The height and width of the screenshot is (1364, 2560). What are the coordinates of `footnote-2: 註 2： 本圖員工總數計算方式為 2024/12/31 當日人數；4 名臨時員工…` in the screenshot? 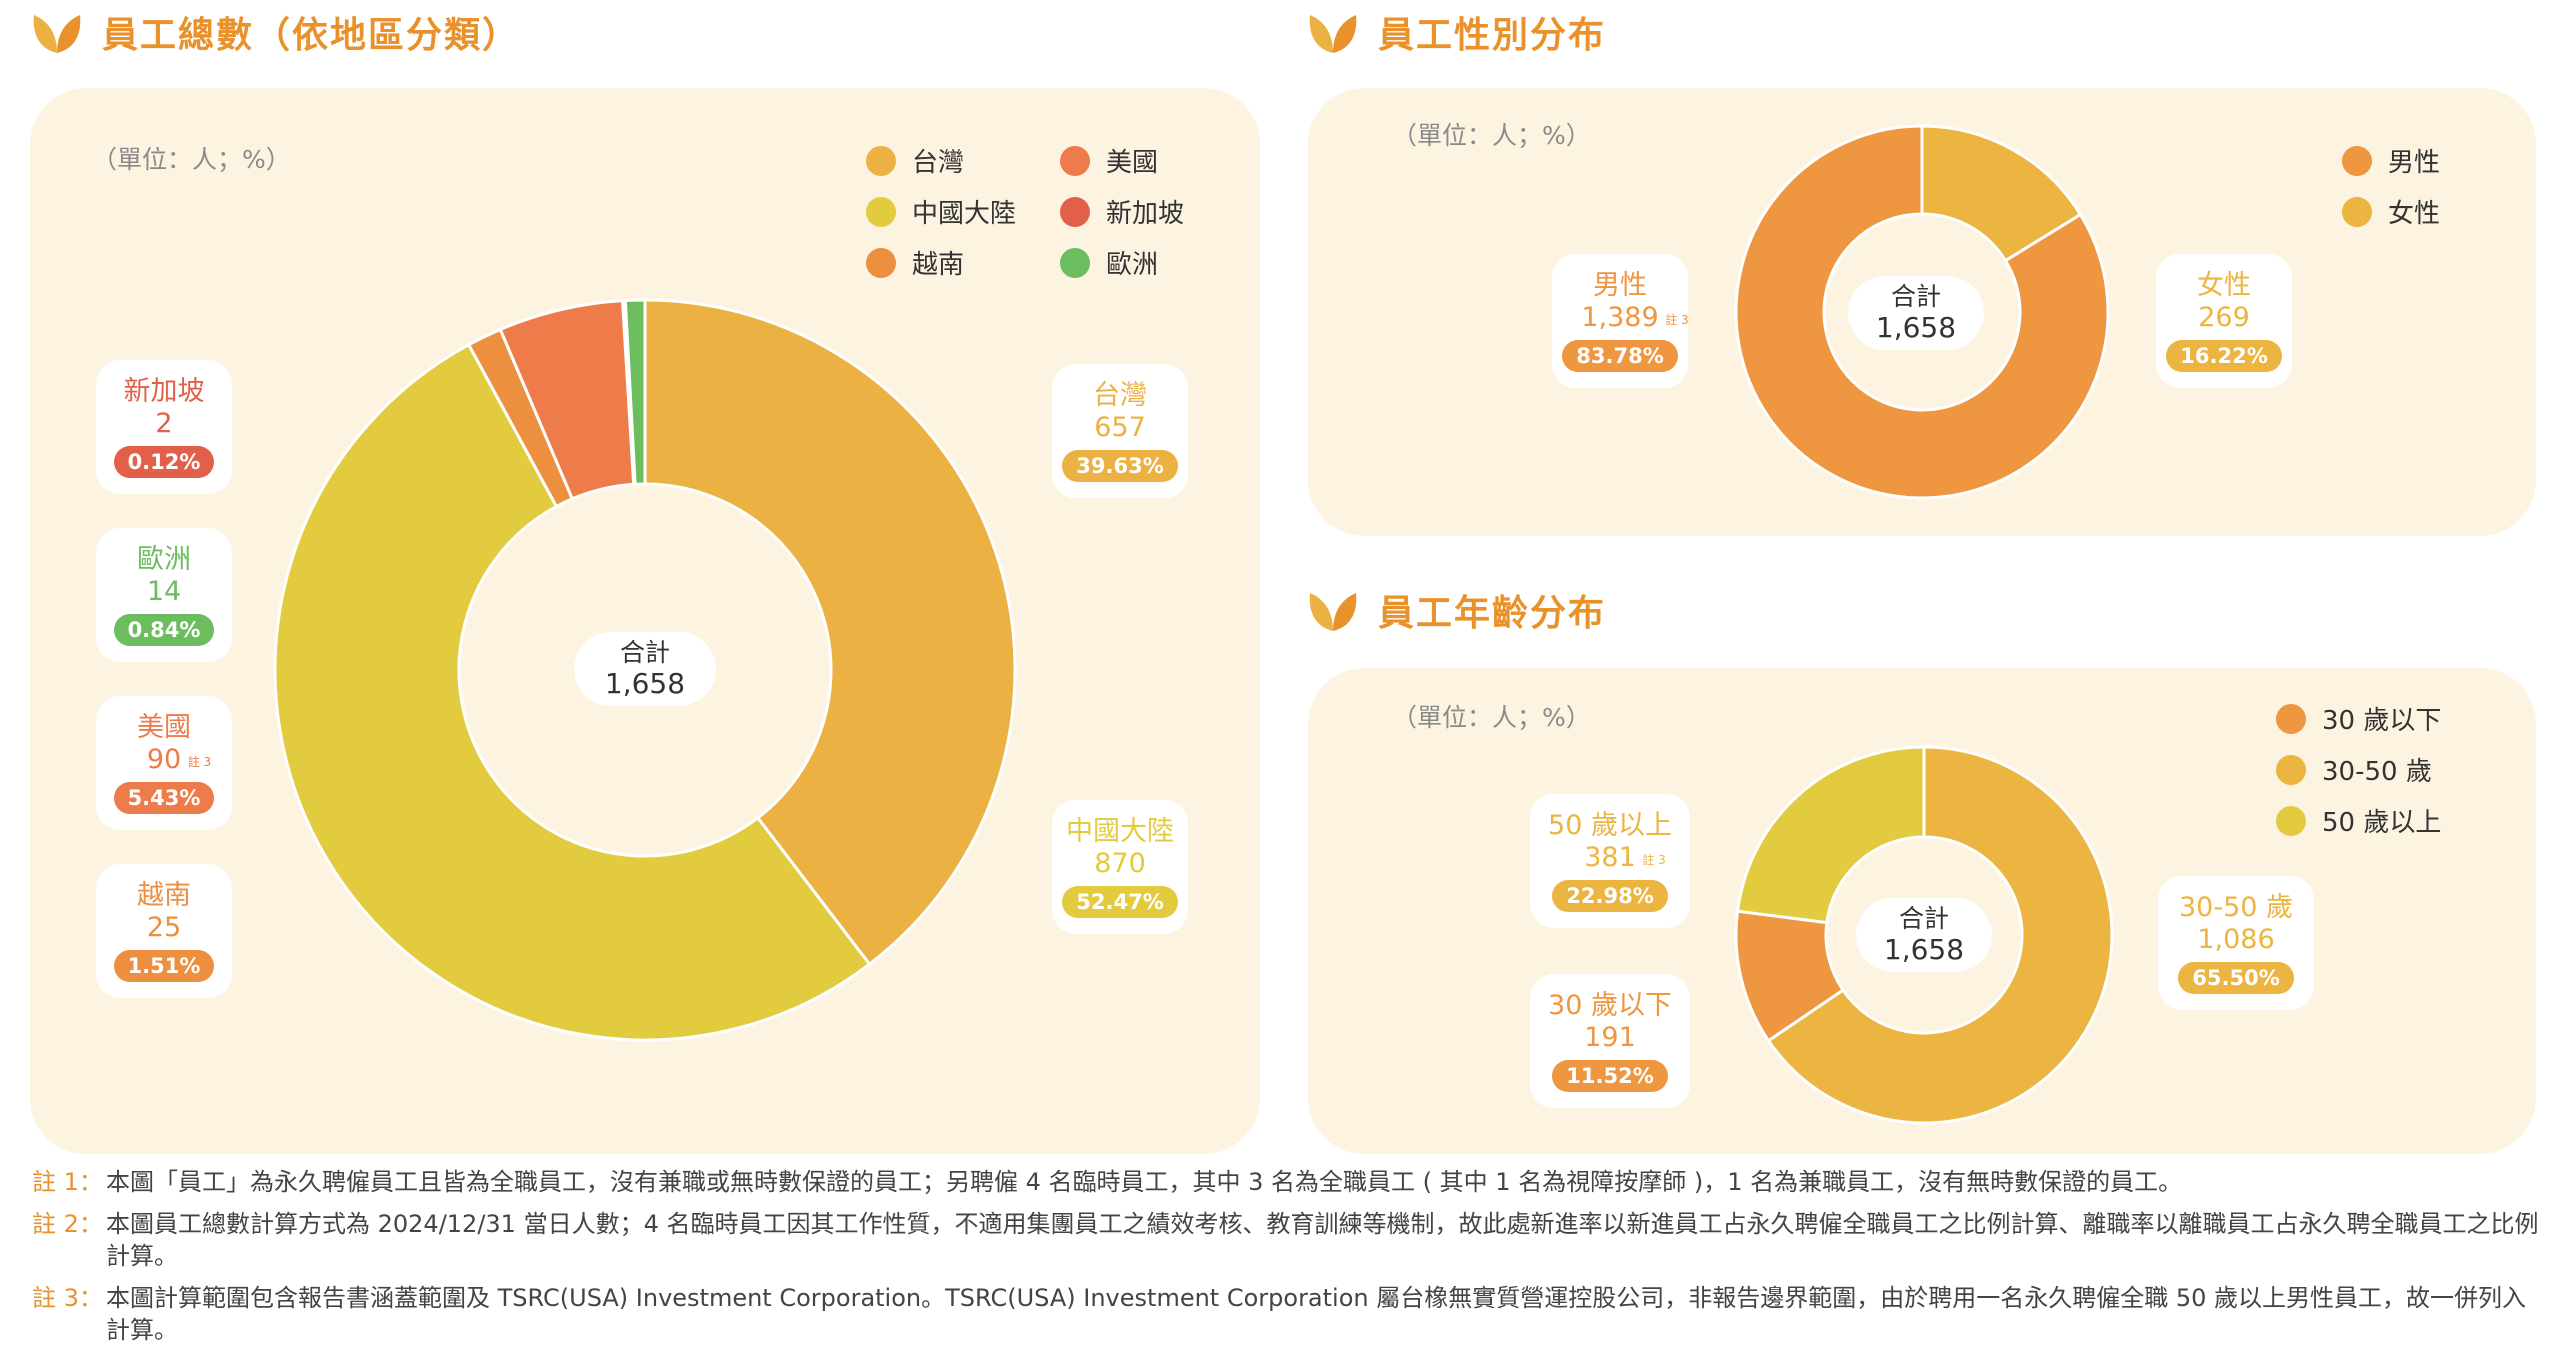 It's located at (1285, 1240).